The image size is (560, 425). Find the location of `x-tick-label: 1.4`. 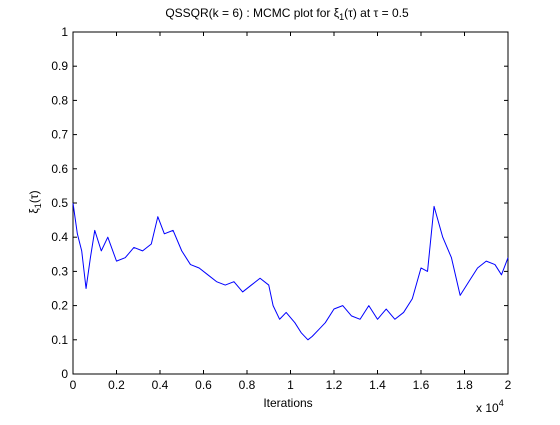

x-tick-label: 1.4 is located at coordinates (377, 385).